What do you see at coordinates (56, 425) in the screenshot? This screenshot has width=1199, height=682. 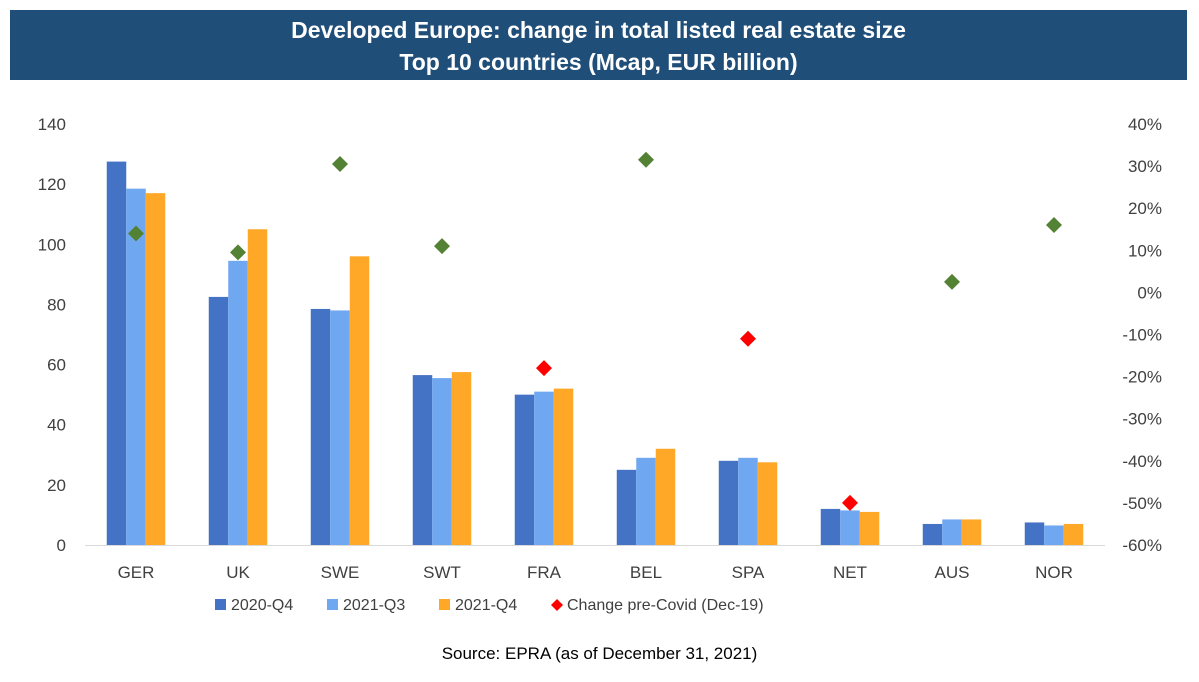 I see `y-left-tick-label: 40` at bounding box center [56, 425].